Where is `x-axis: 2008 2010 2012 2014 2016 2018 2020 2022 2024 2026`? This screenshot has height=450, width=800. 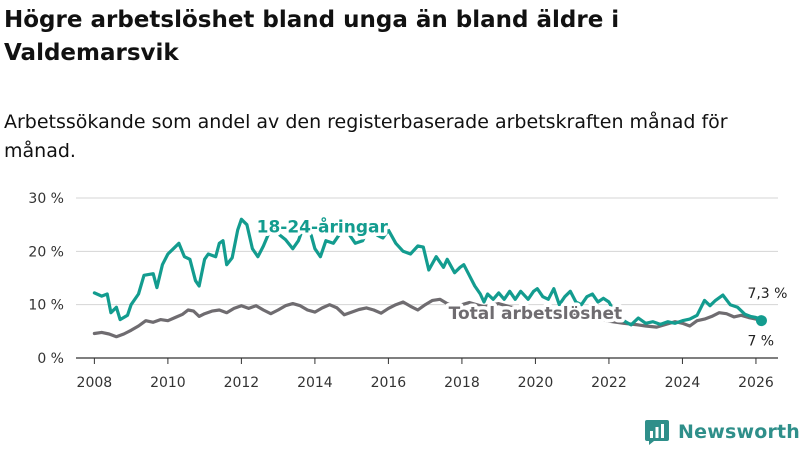
x-axis: 2008 2010 2012 2014 2016 2018 2020 2022 2024 2026 is located at coordinates (427, 374).